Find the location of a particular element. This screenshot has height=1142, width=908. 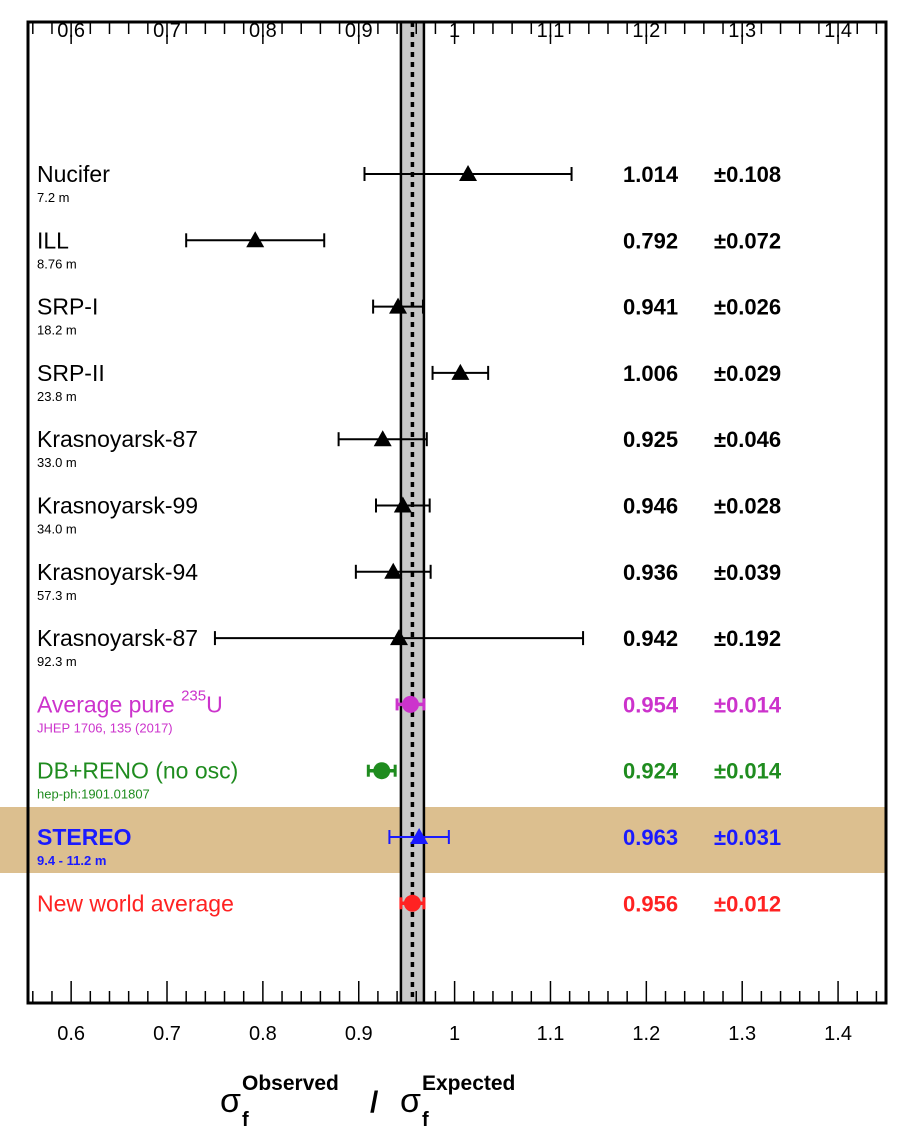

error-label: ±0.012 is located at coordinates (747, 903).